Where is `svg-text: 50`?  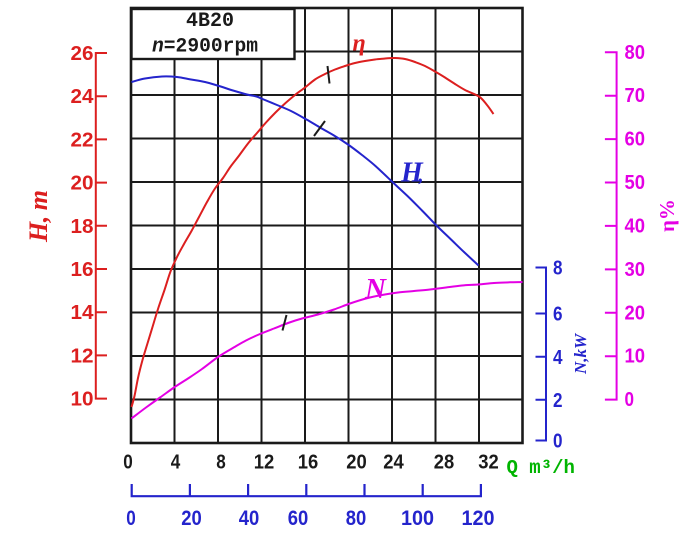 svg-text: 50 is located at coordinates (635, 183).